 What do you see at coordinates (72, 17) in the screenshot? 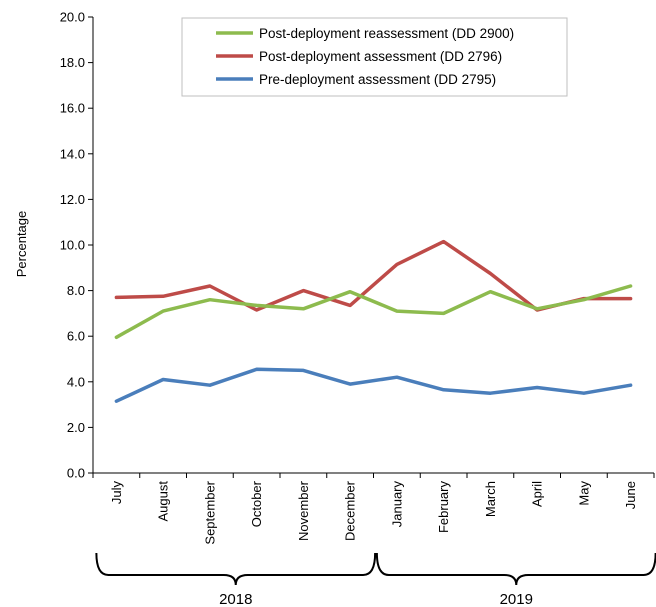
I see `y-tick-label: 20.0` at bounding box center [72, 17].